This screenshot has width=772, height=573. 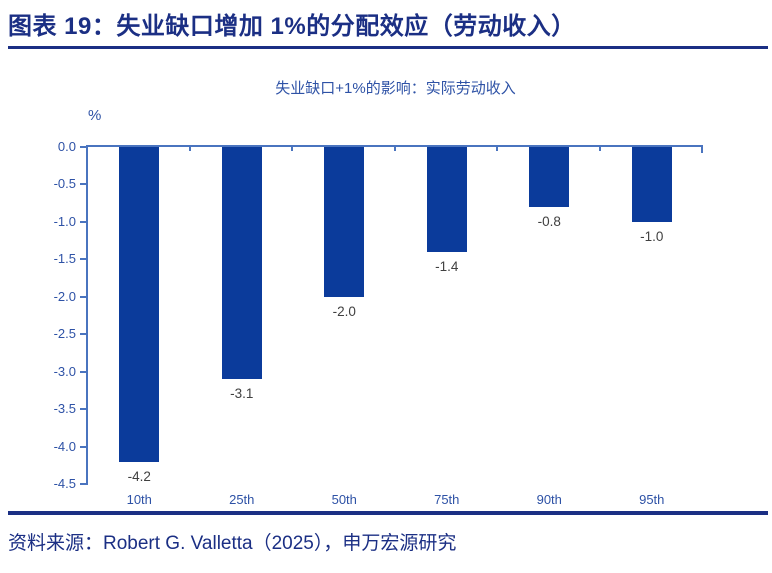 What do you see at coordinates (242, 499) in the screenshot?
I see `x-axis-category-label: 25th` at bounding box center [242, 499].